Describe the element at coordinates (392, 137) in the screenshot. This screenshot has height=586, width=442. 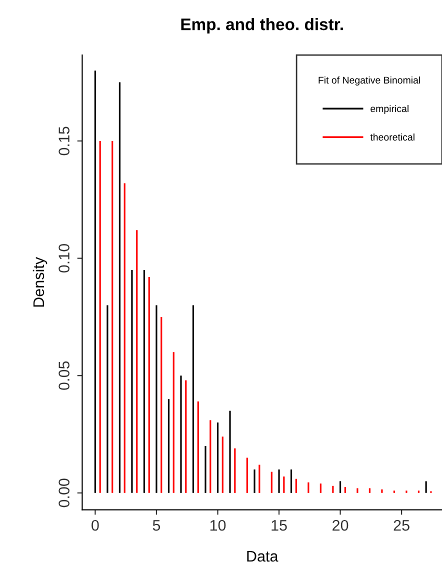
I see `legend-label: theoretical` at that location.